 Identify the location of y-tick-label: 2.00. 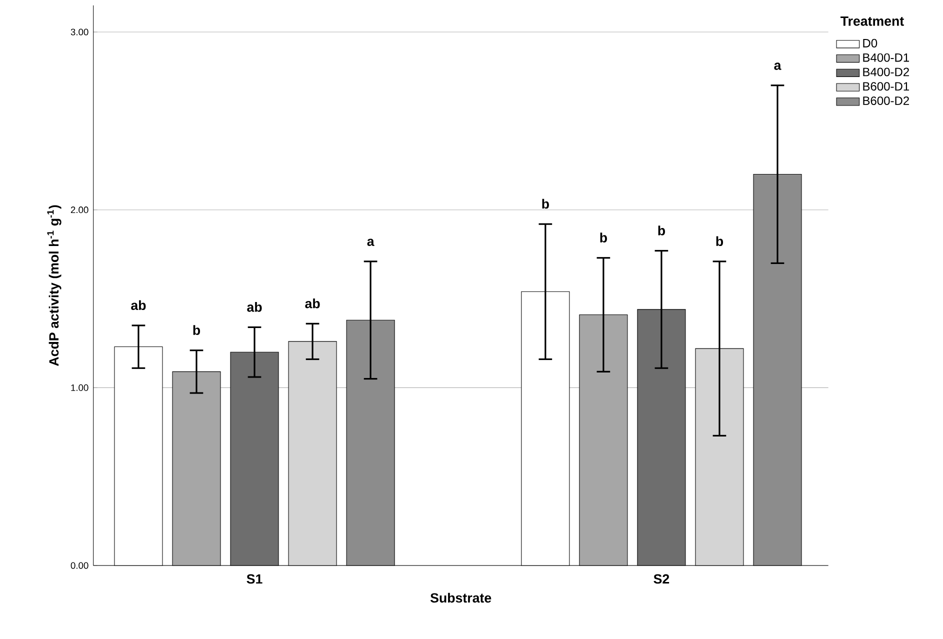
(79, 210).